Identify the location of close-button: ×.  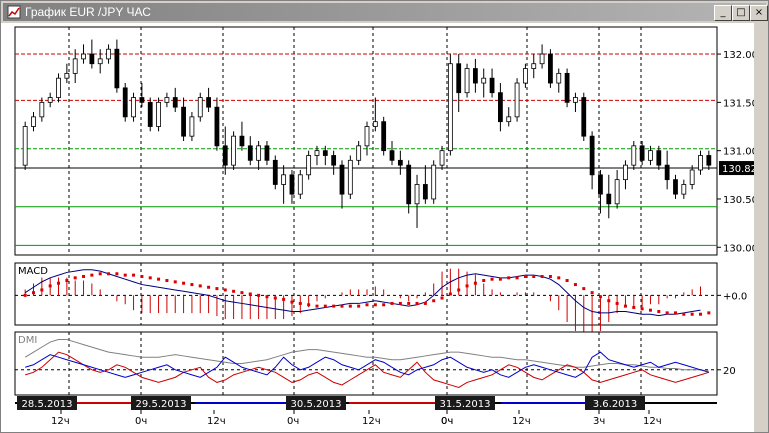
(759, 13).